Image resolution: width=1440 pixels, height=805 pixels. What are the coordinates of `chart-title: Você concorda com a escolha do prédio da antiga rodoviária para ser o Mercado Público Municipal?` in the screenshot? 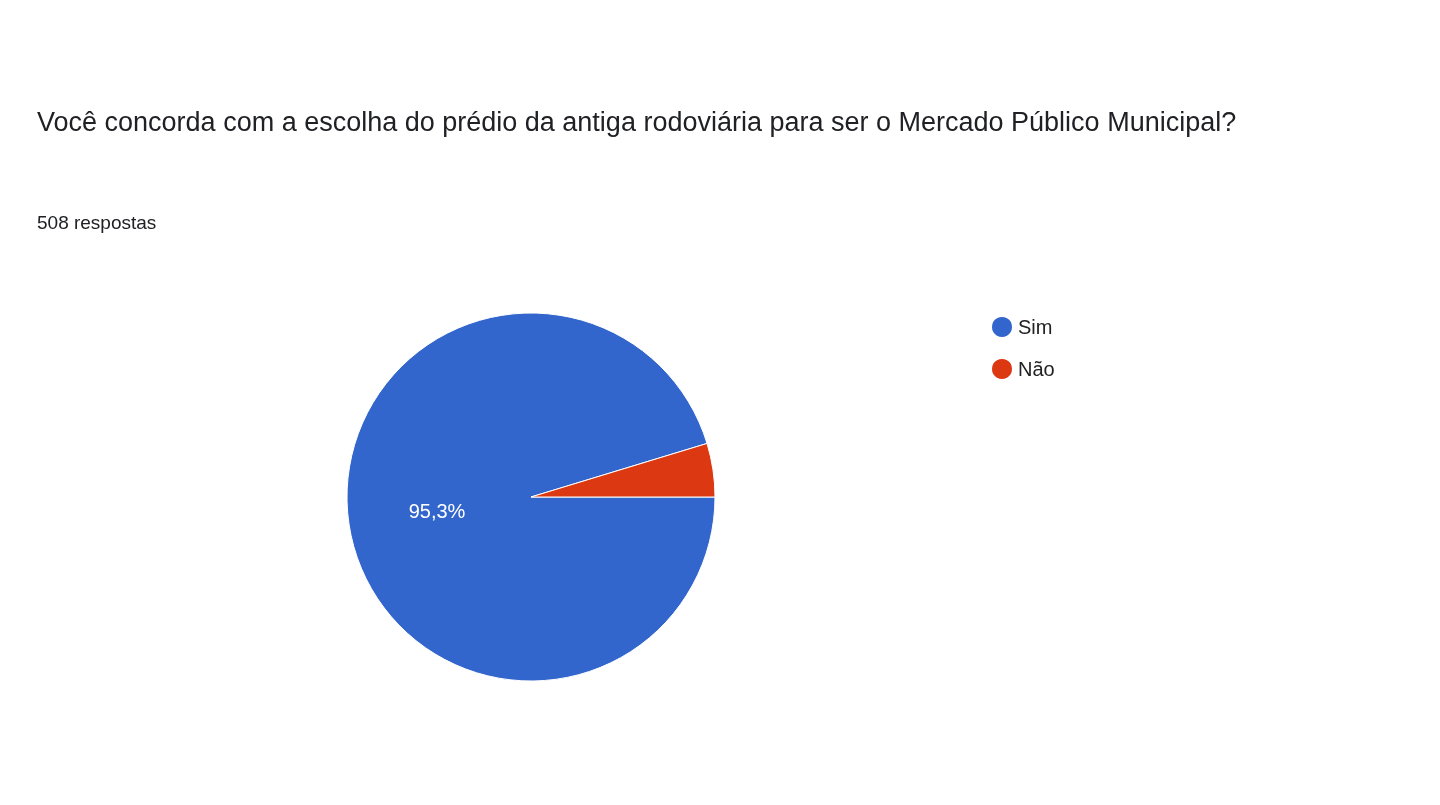 It's located at (637, 122).